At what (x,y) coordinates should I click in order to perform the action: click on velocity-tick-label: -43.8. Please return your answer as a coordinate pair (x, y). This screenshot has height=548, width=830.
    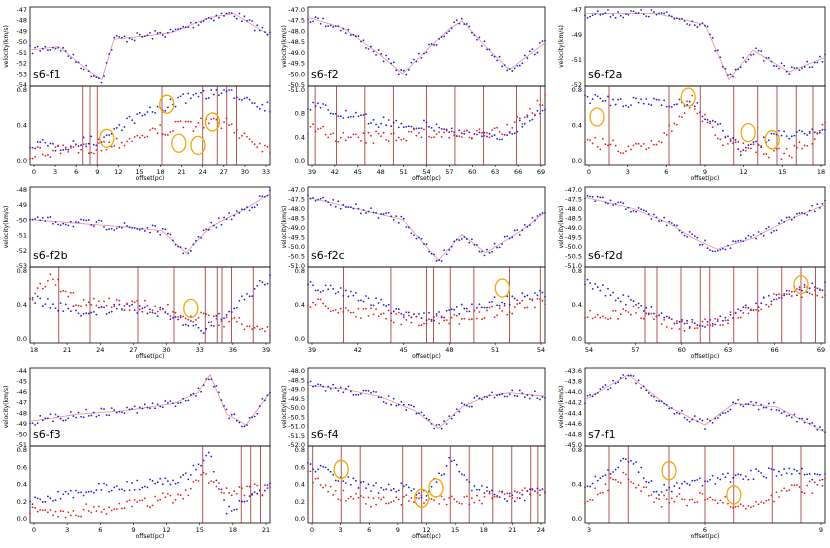
    Looking at the image, I should click on (573, 382).